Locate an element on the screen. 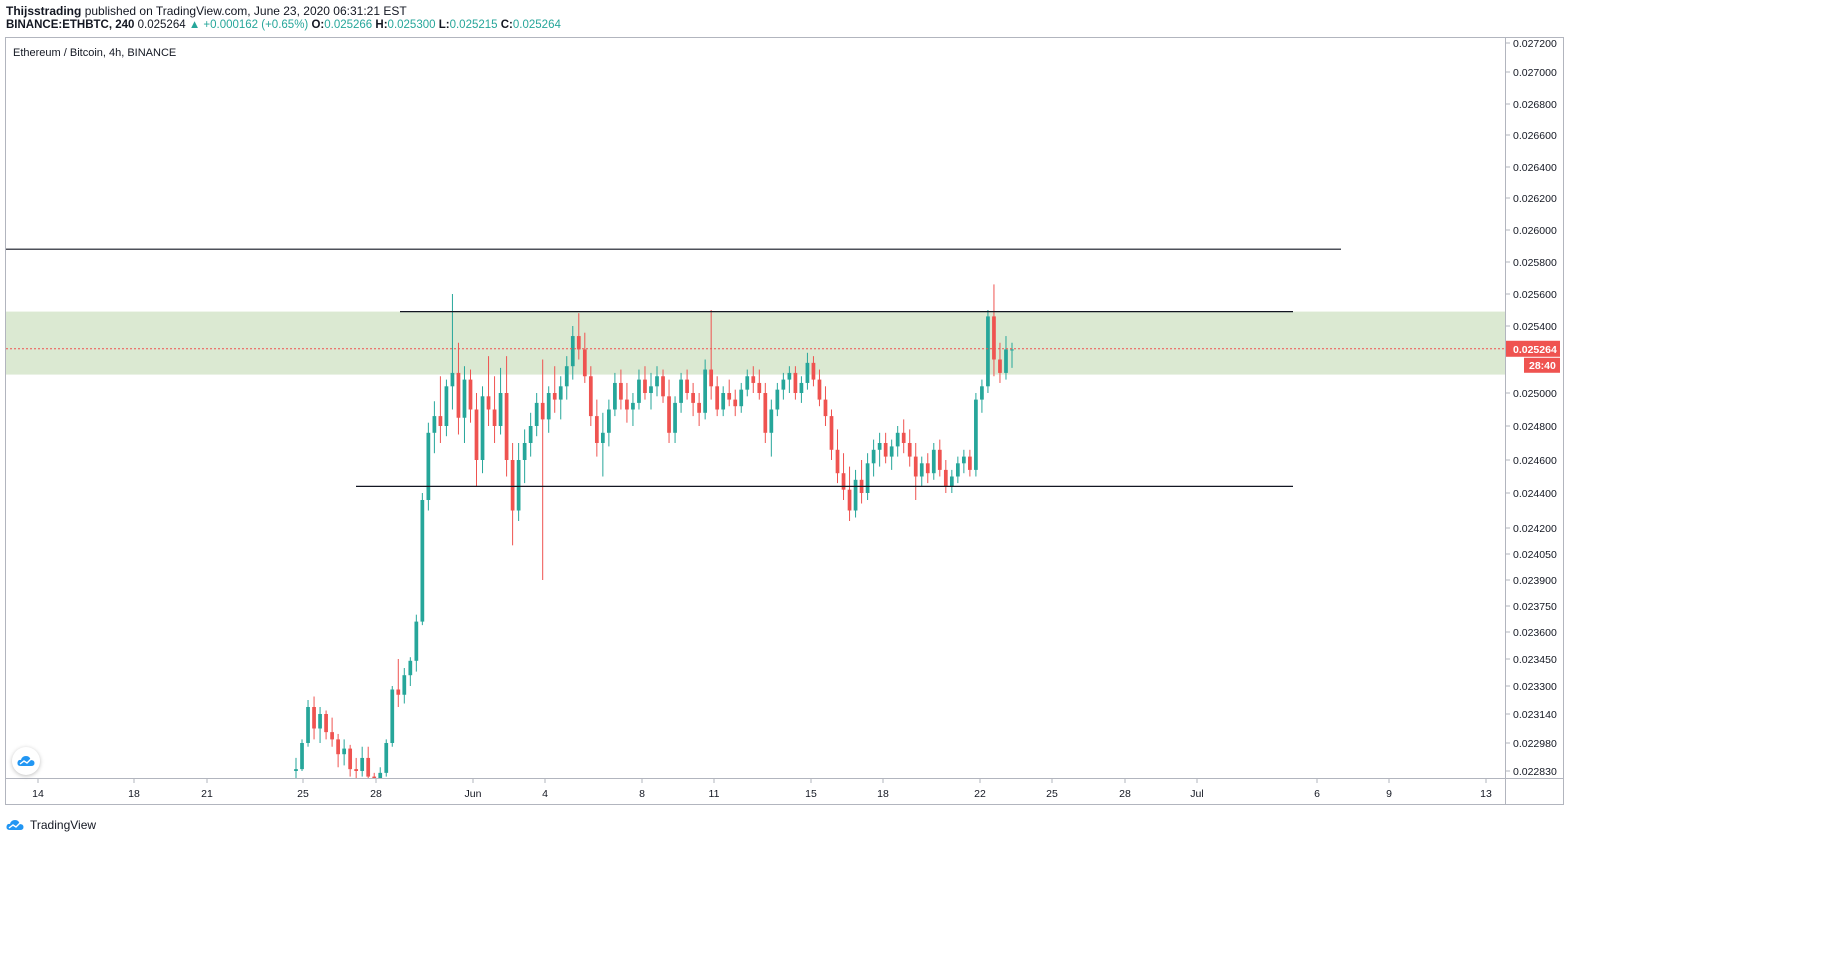  x-tick-label: Jun is located at coordinates (473, 794).